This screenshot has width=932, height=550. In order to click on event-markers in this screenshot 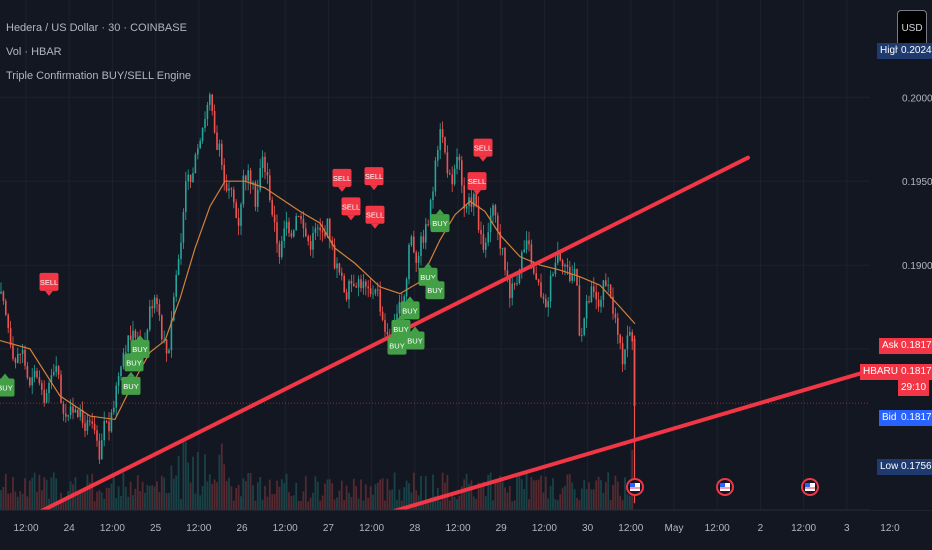, I will do `click(722, 487)`.